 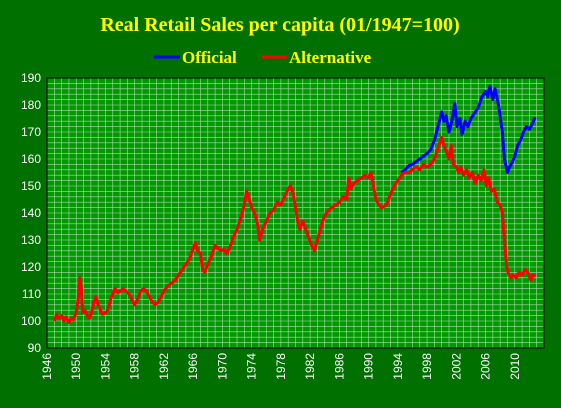 What do you see at coordinates (369, 366) in the screenshot?
I see `x-tick-label: 1990` at bounding box center [369, 366].